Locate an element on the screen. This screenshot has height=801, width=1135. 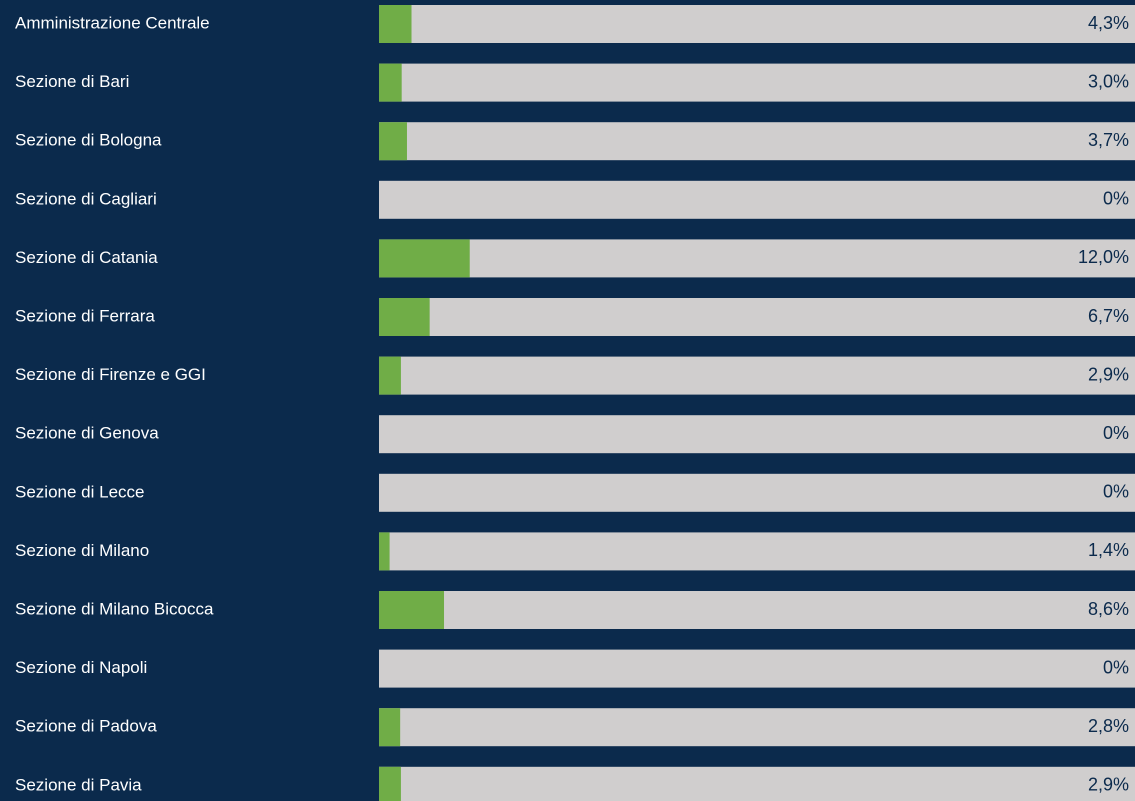
value-label: 3,7% is located at coordinates (1108, 140).